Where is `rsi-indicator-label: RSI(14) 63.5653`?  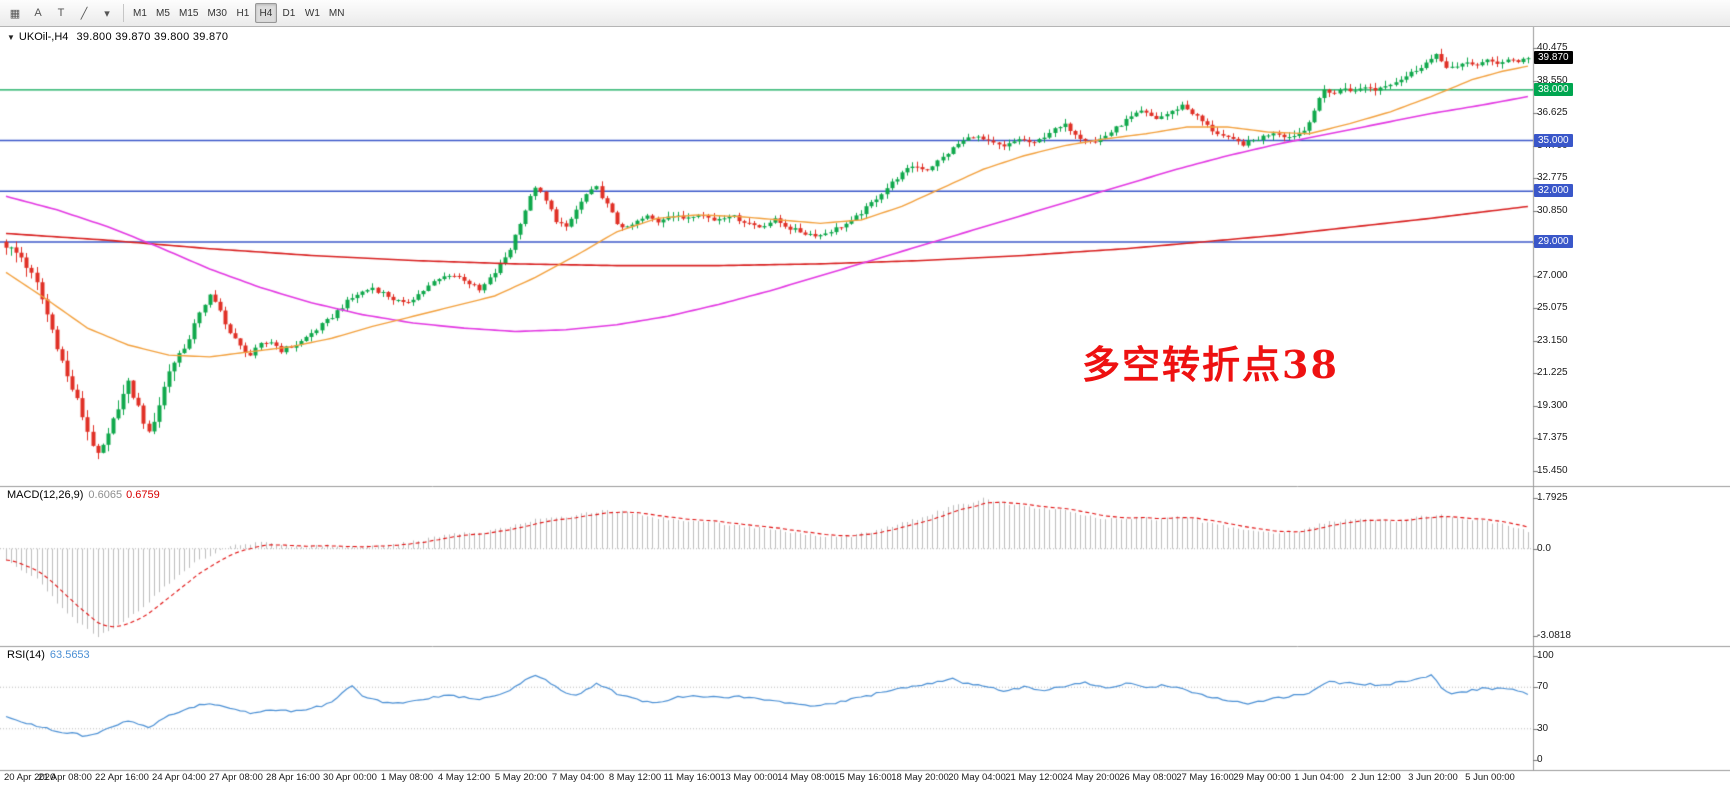
rsi-indicator-label: RSI(14) 63.5653 is located at coordinates (48, 655).